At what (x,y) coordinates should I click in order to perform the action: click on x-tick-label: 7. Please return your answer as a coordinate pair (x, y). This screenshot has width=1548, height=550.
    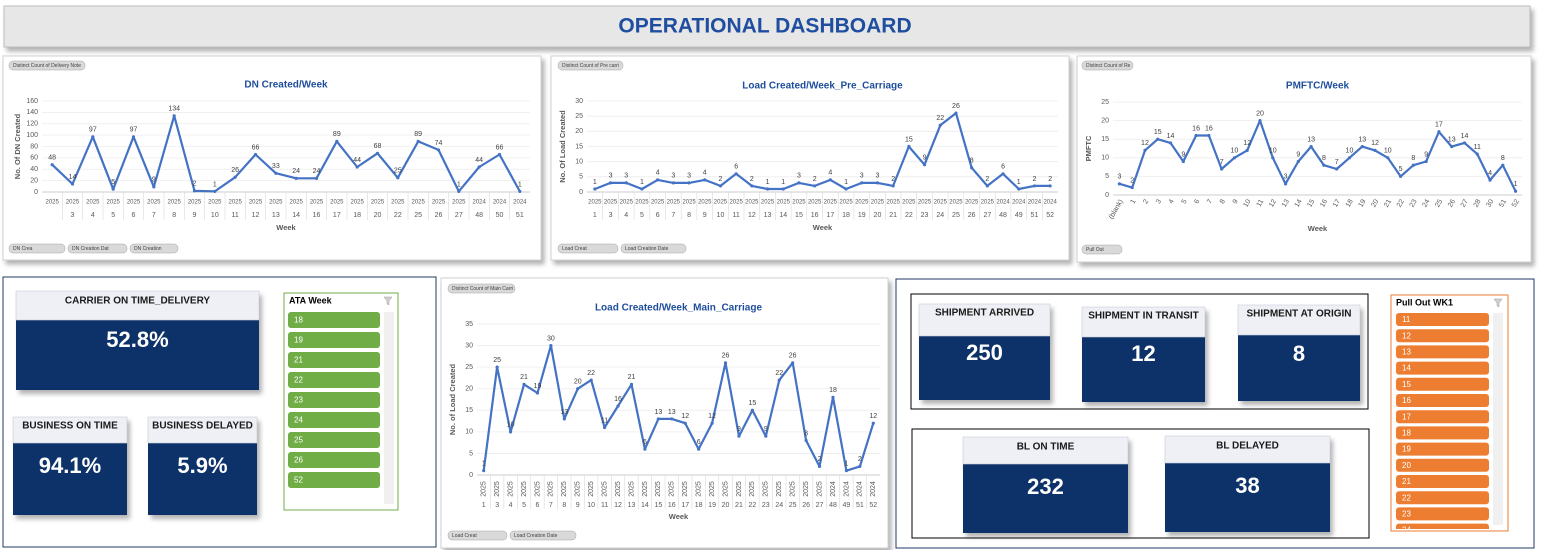
    Looking at the image, I should click on (673, 215).